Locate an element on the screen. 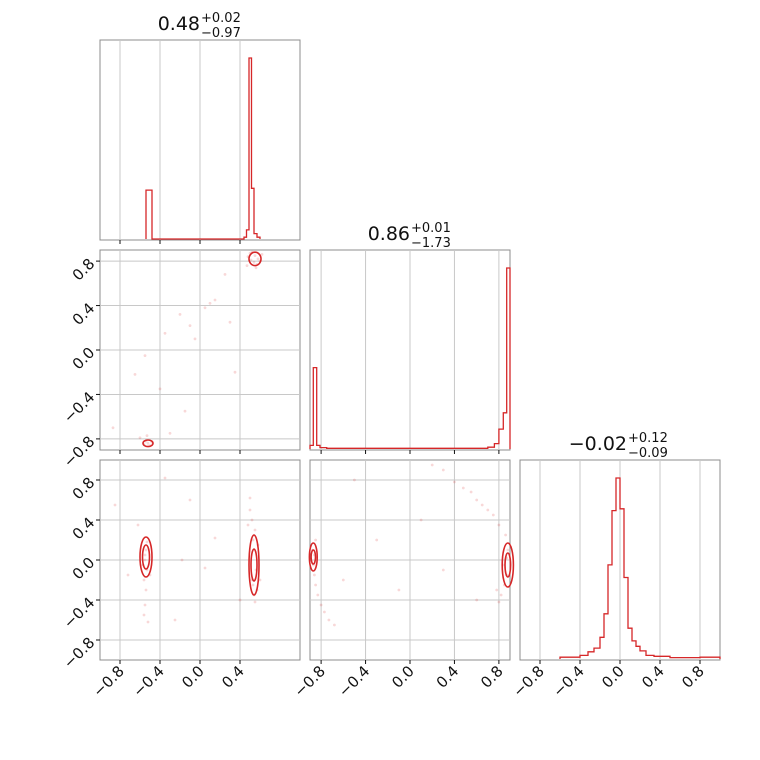 This screenshot has height=760, width=760. title-upper-error: +0.02 is located at coordinates (221, 18).